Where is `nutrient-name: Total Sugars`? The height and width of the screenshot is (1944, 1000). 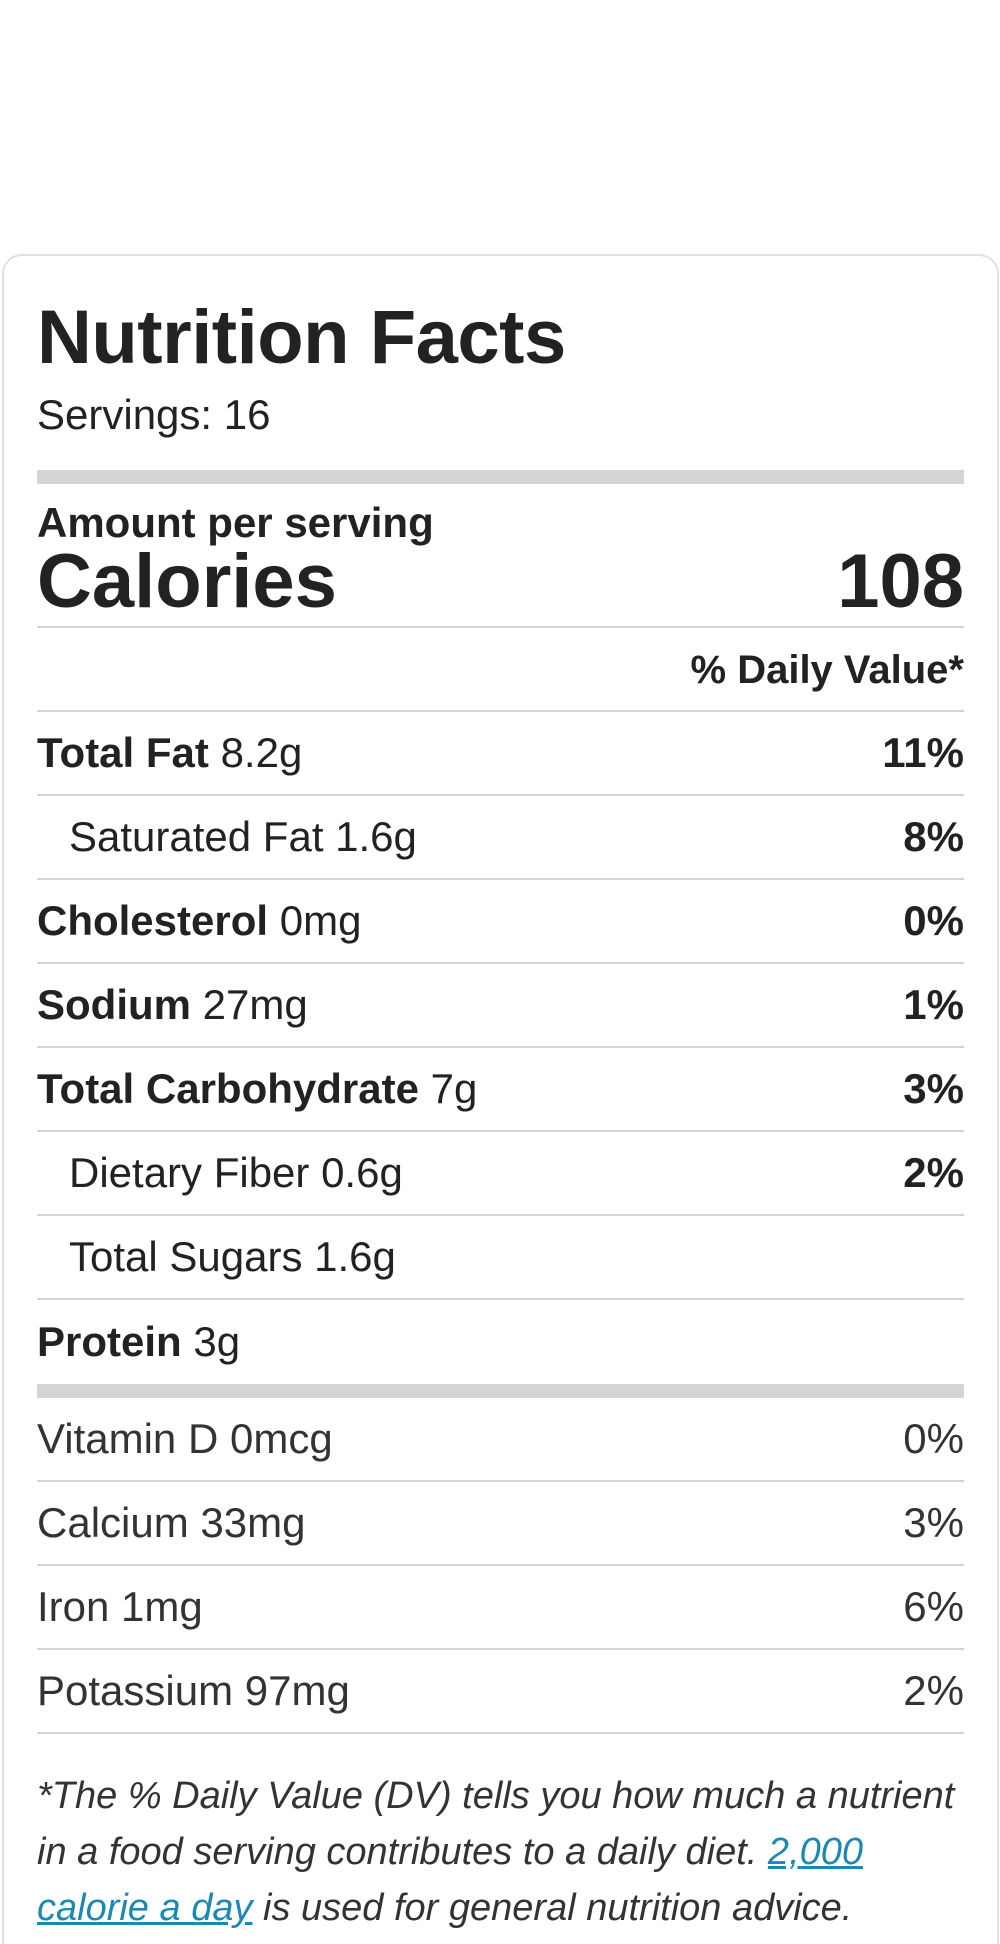
nutrient-name: Total Sugars is located at coordinates (186, 1256).